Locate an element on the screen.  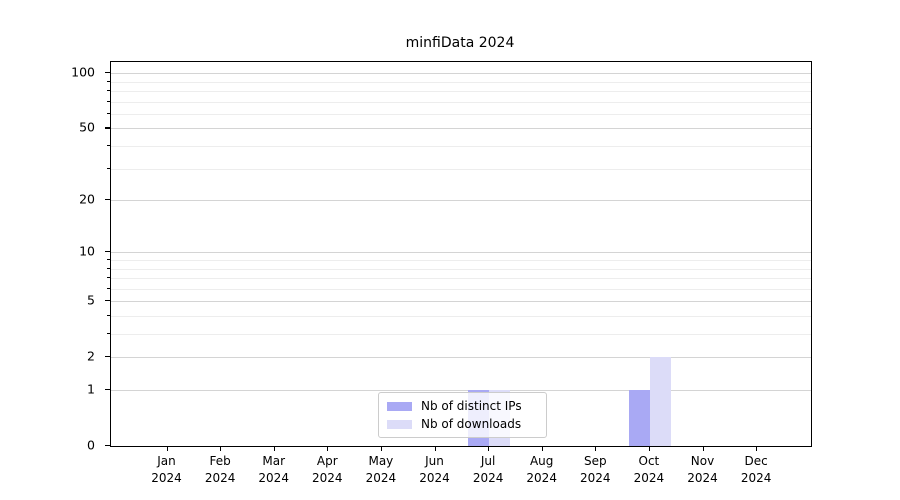
downloads-swatch is located at coordinates (399, 424).